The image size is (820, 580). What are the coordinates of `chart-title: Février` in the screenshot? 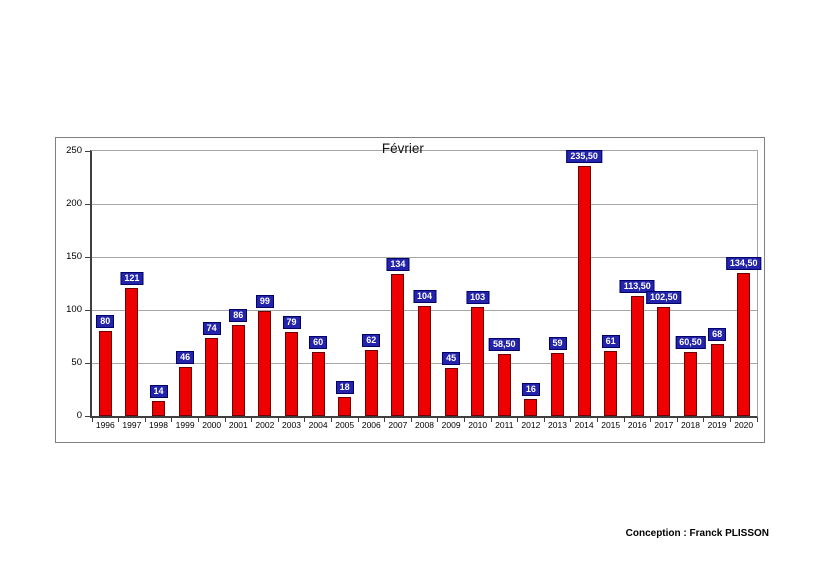 It's located at (402, 148).